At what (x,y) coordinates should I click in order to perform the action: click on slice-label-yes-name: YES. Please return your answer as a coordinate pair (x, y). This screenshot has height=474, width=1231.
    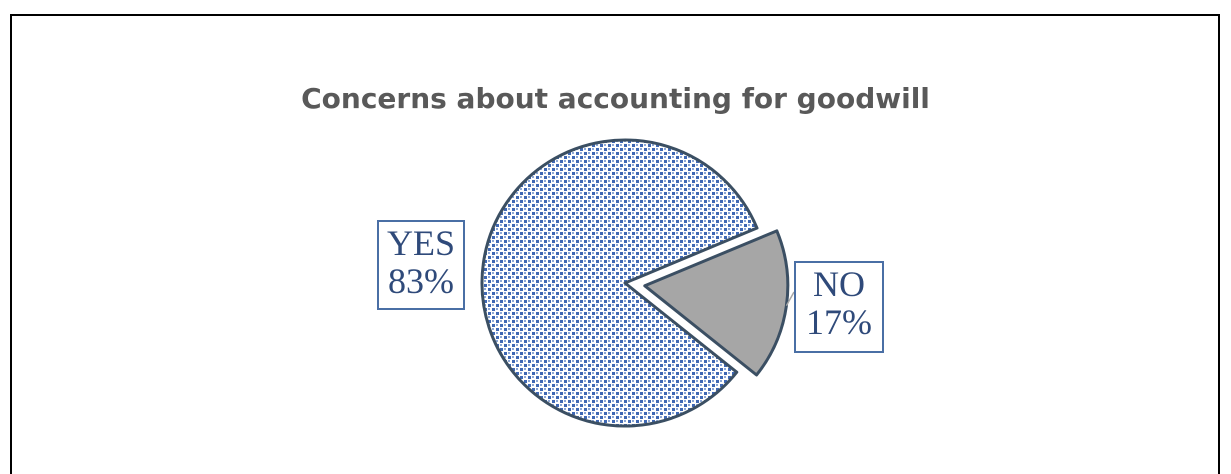
    Looking at the image, I should click on (420, 243).